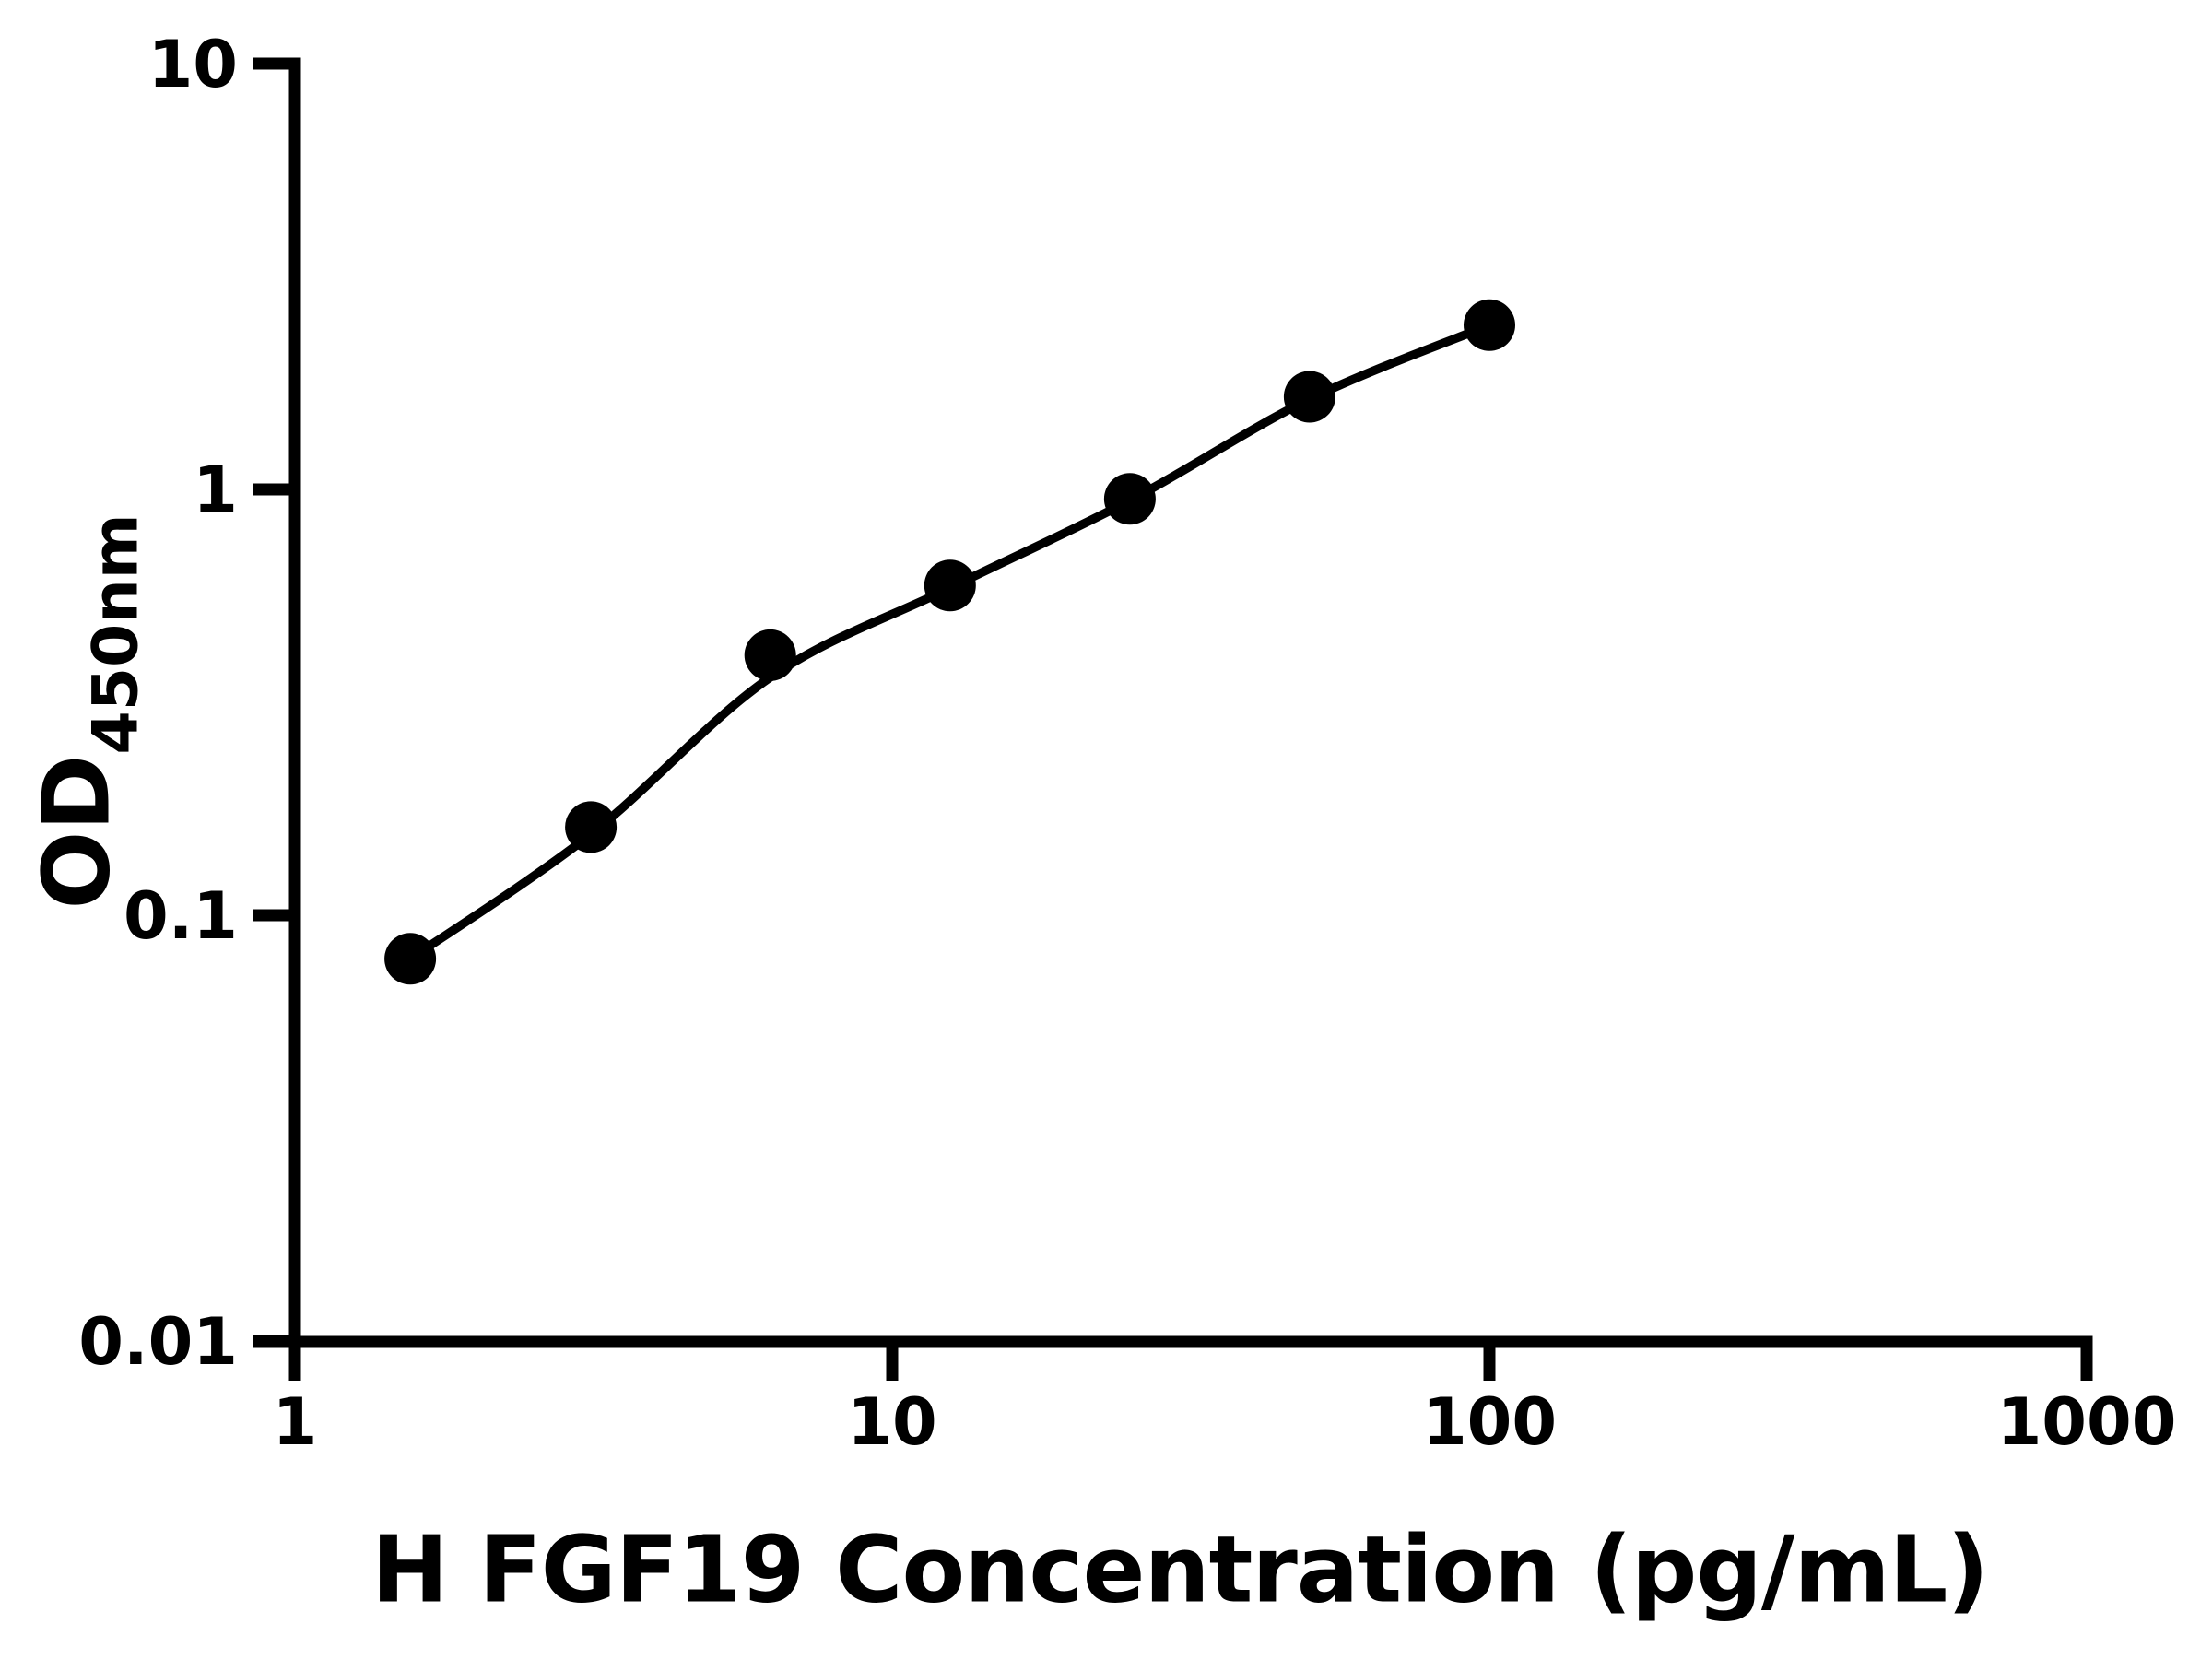  I want to click on x-tick-label: 10, so click(891, 1422).